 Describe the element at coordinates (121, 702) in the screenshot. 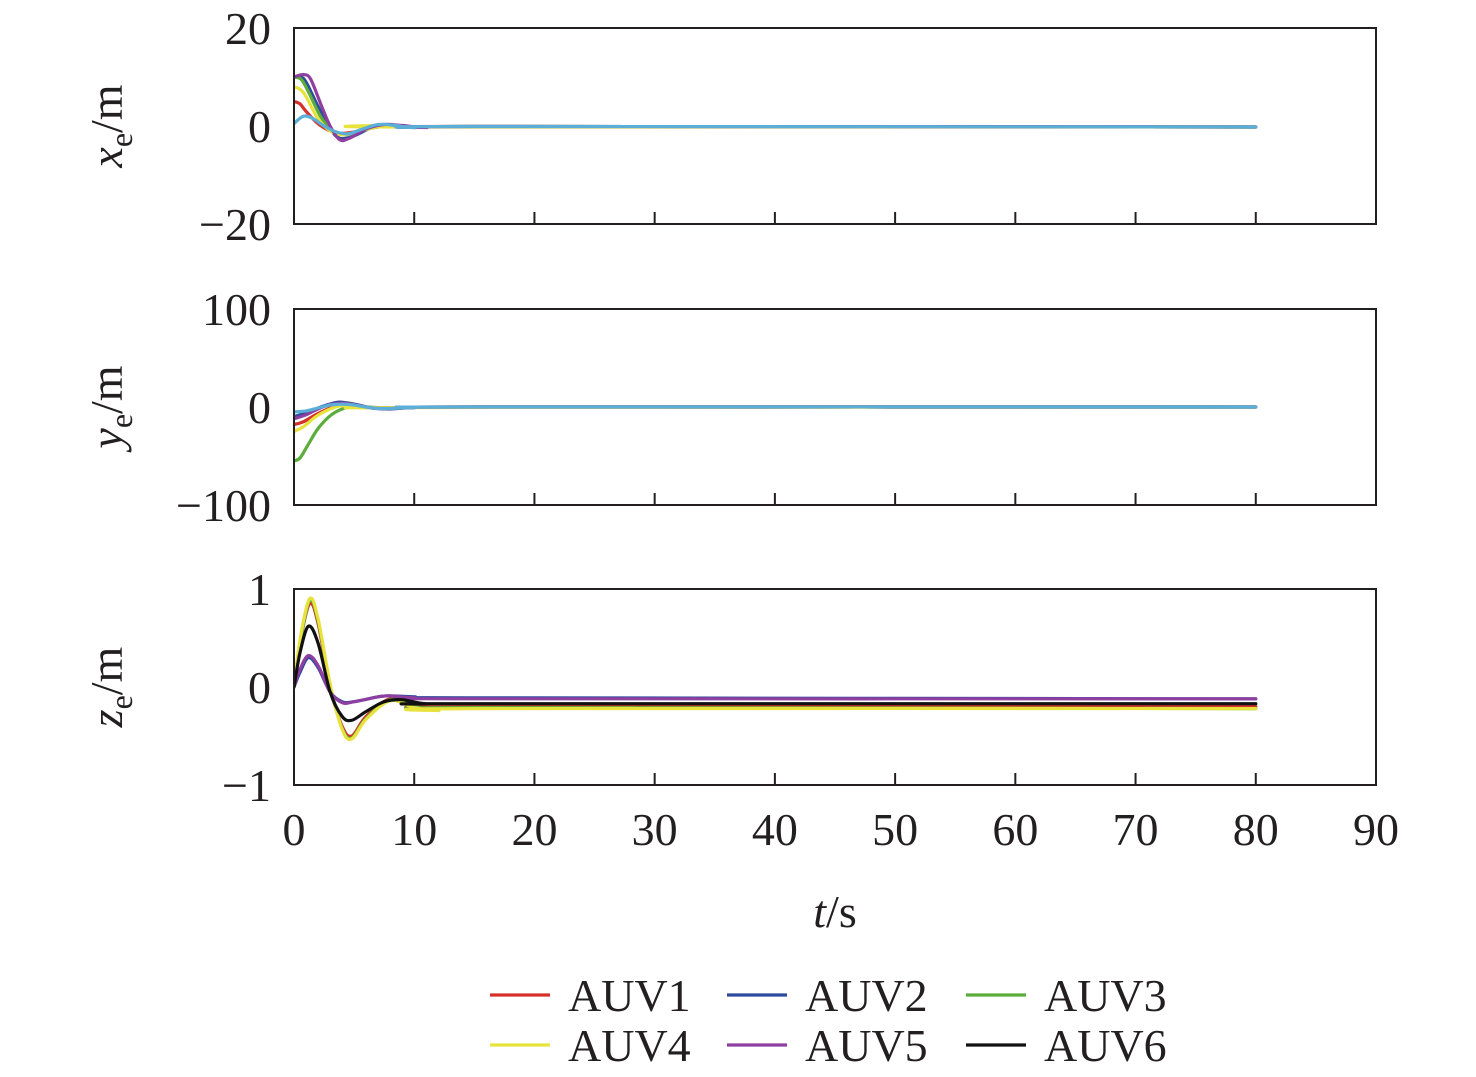

I see `y-axis-label-sub-ze: e` at that location.